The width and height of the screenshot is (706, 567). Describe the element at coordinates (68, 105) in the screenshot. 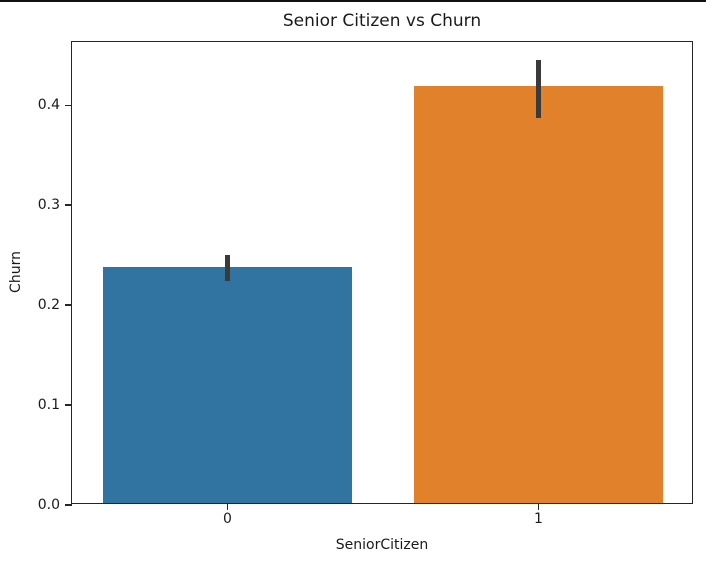

I see `y-tick-mark-0.4` at that location.